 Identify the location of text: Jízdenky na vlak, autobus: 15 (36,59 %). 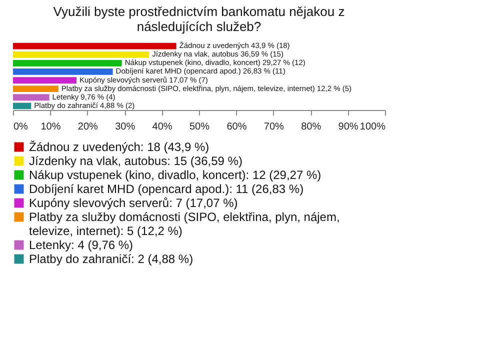
(135, 161).